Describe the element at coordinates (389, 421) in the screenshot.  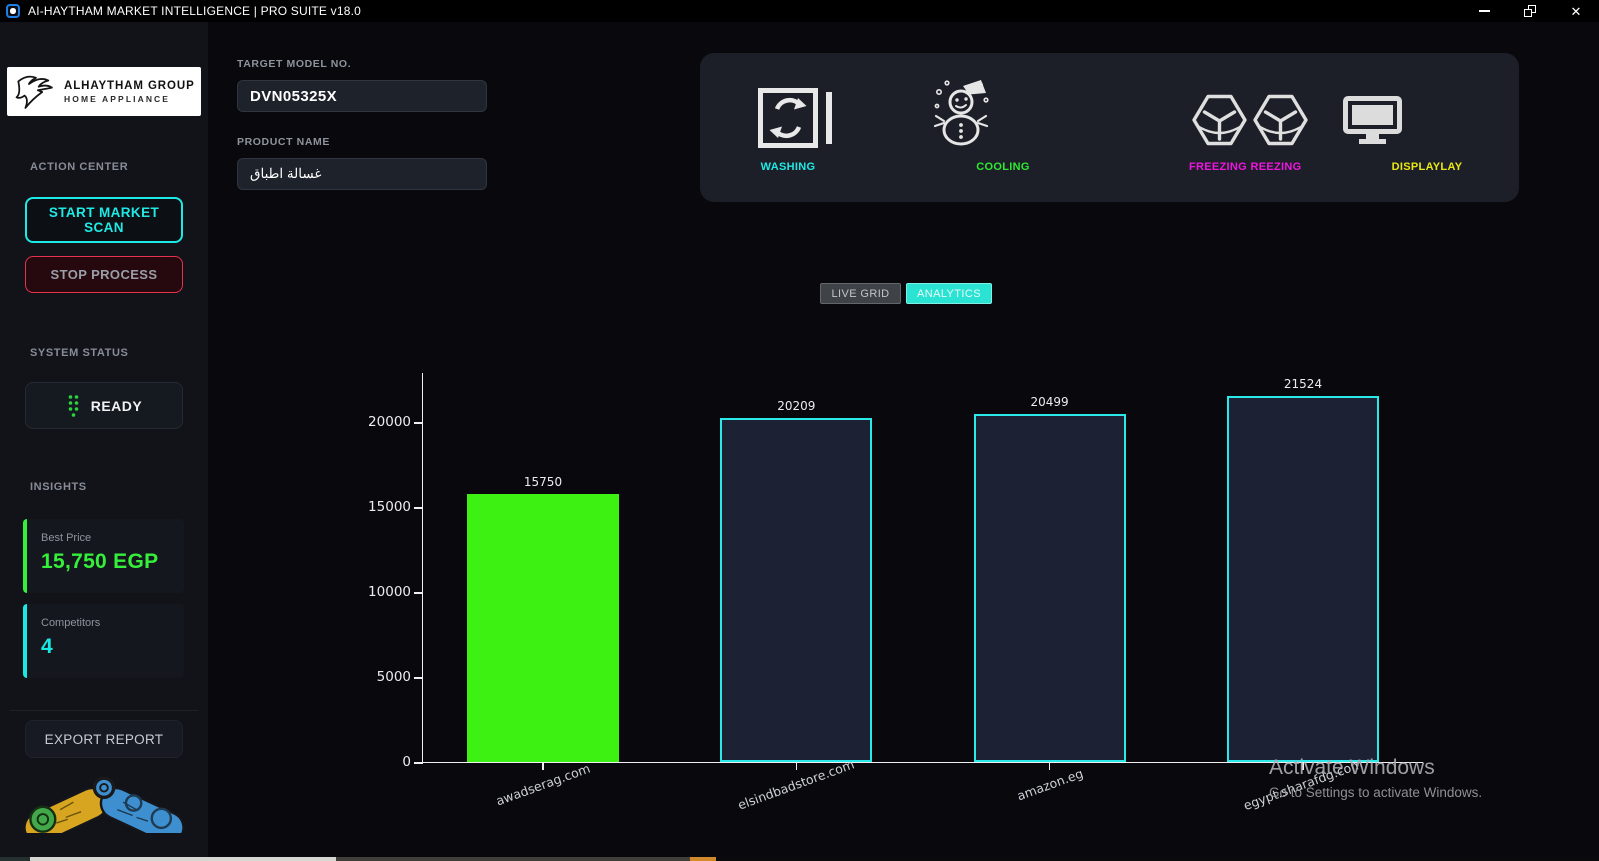
I see `y-axis-tick-label: 20000` at that location.